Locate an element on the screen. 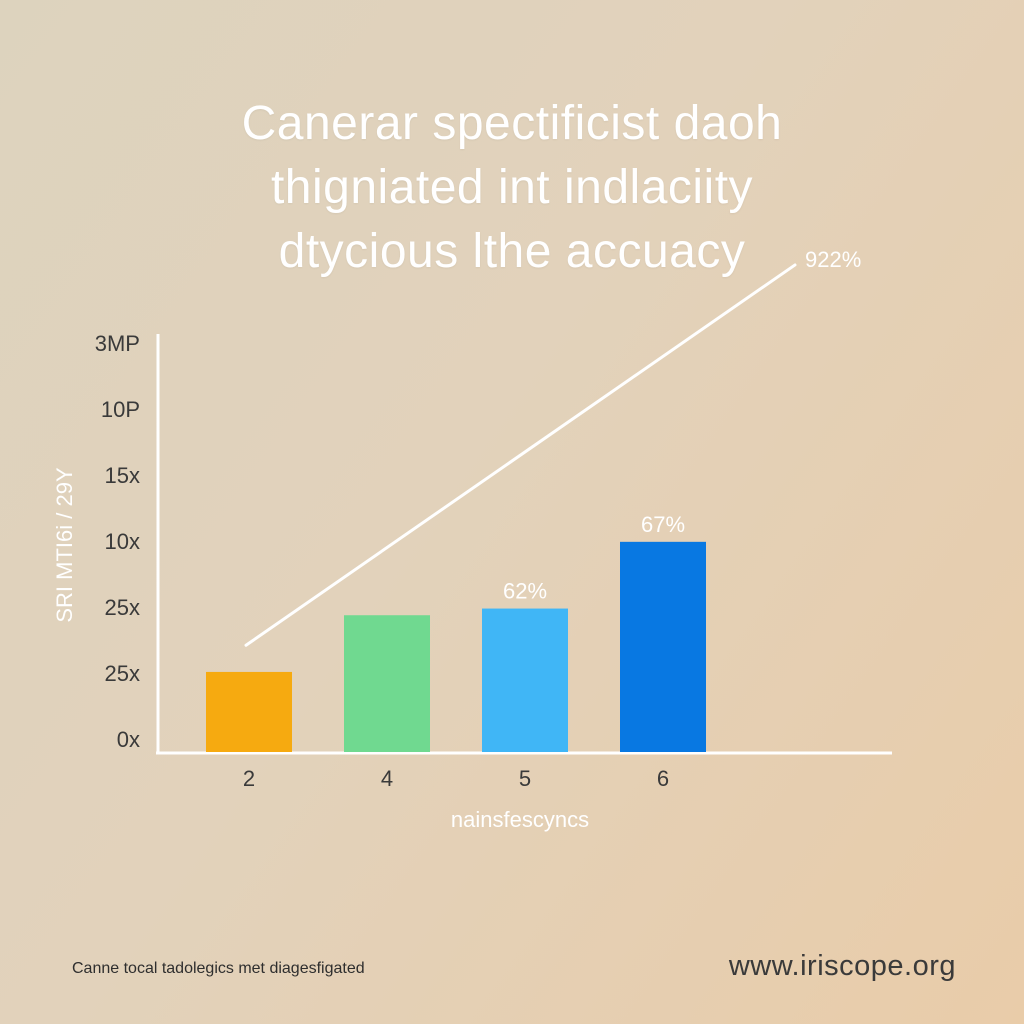 This screenshot has height=1024, width=1024. x-tick-label: 2 is located at coordinates (249, 778).